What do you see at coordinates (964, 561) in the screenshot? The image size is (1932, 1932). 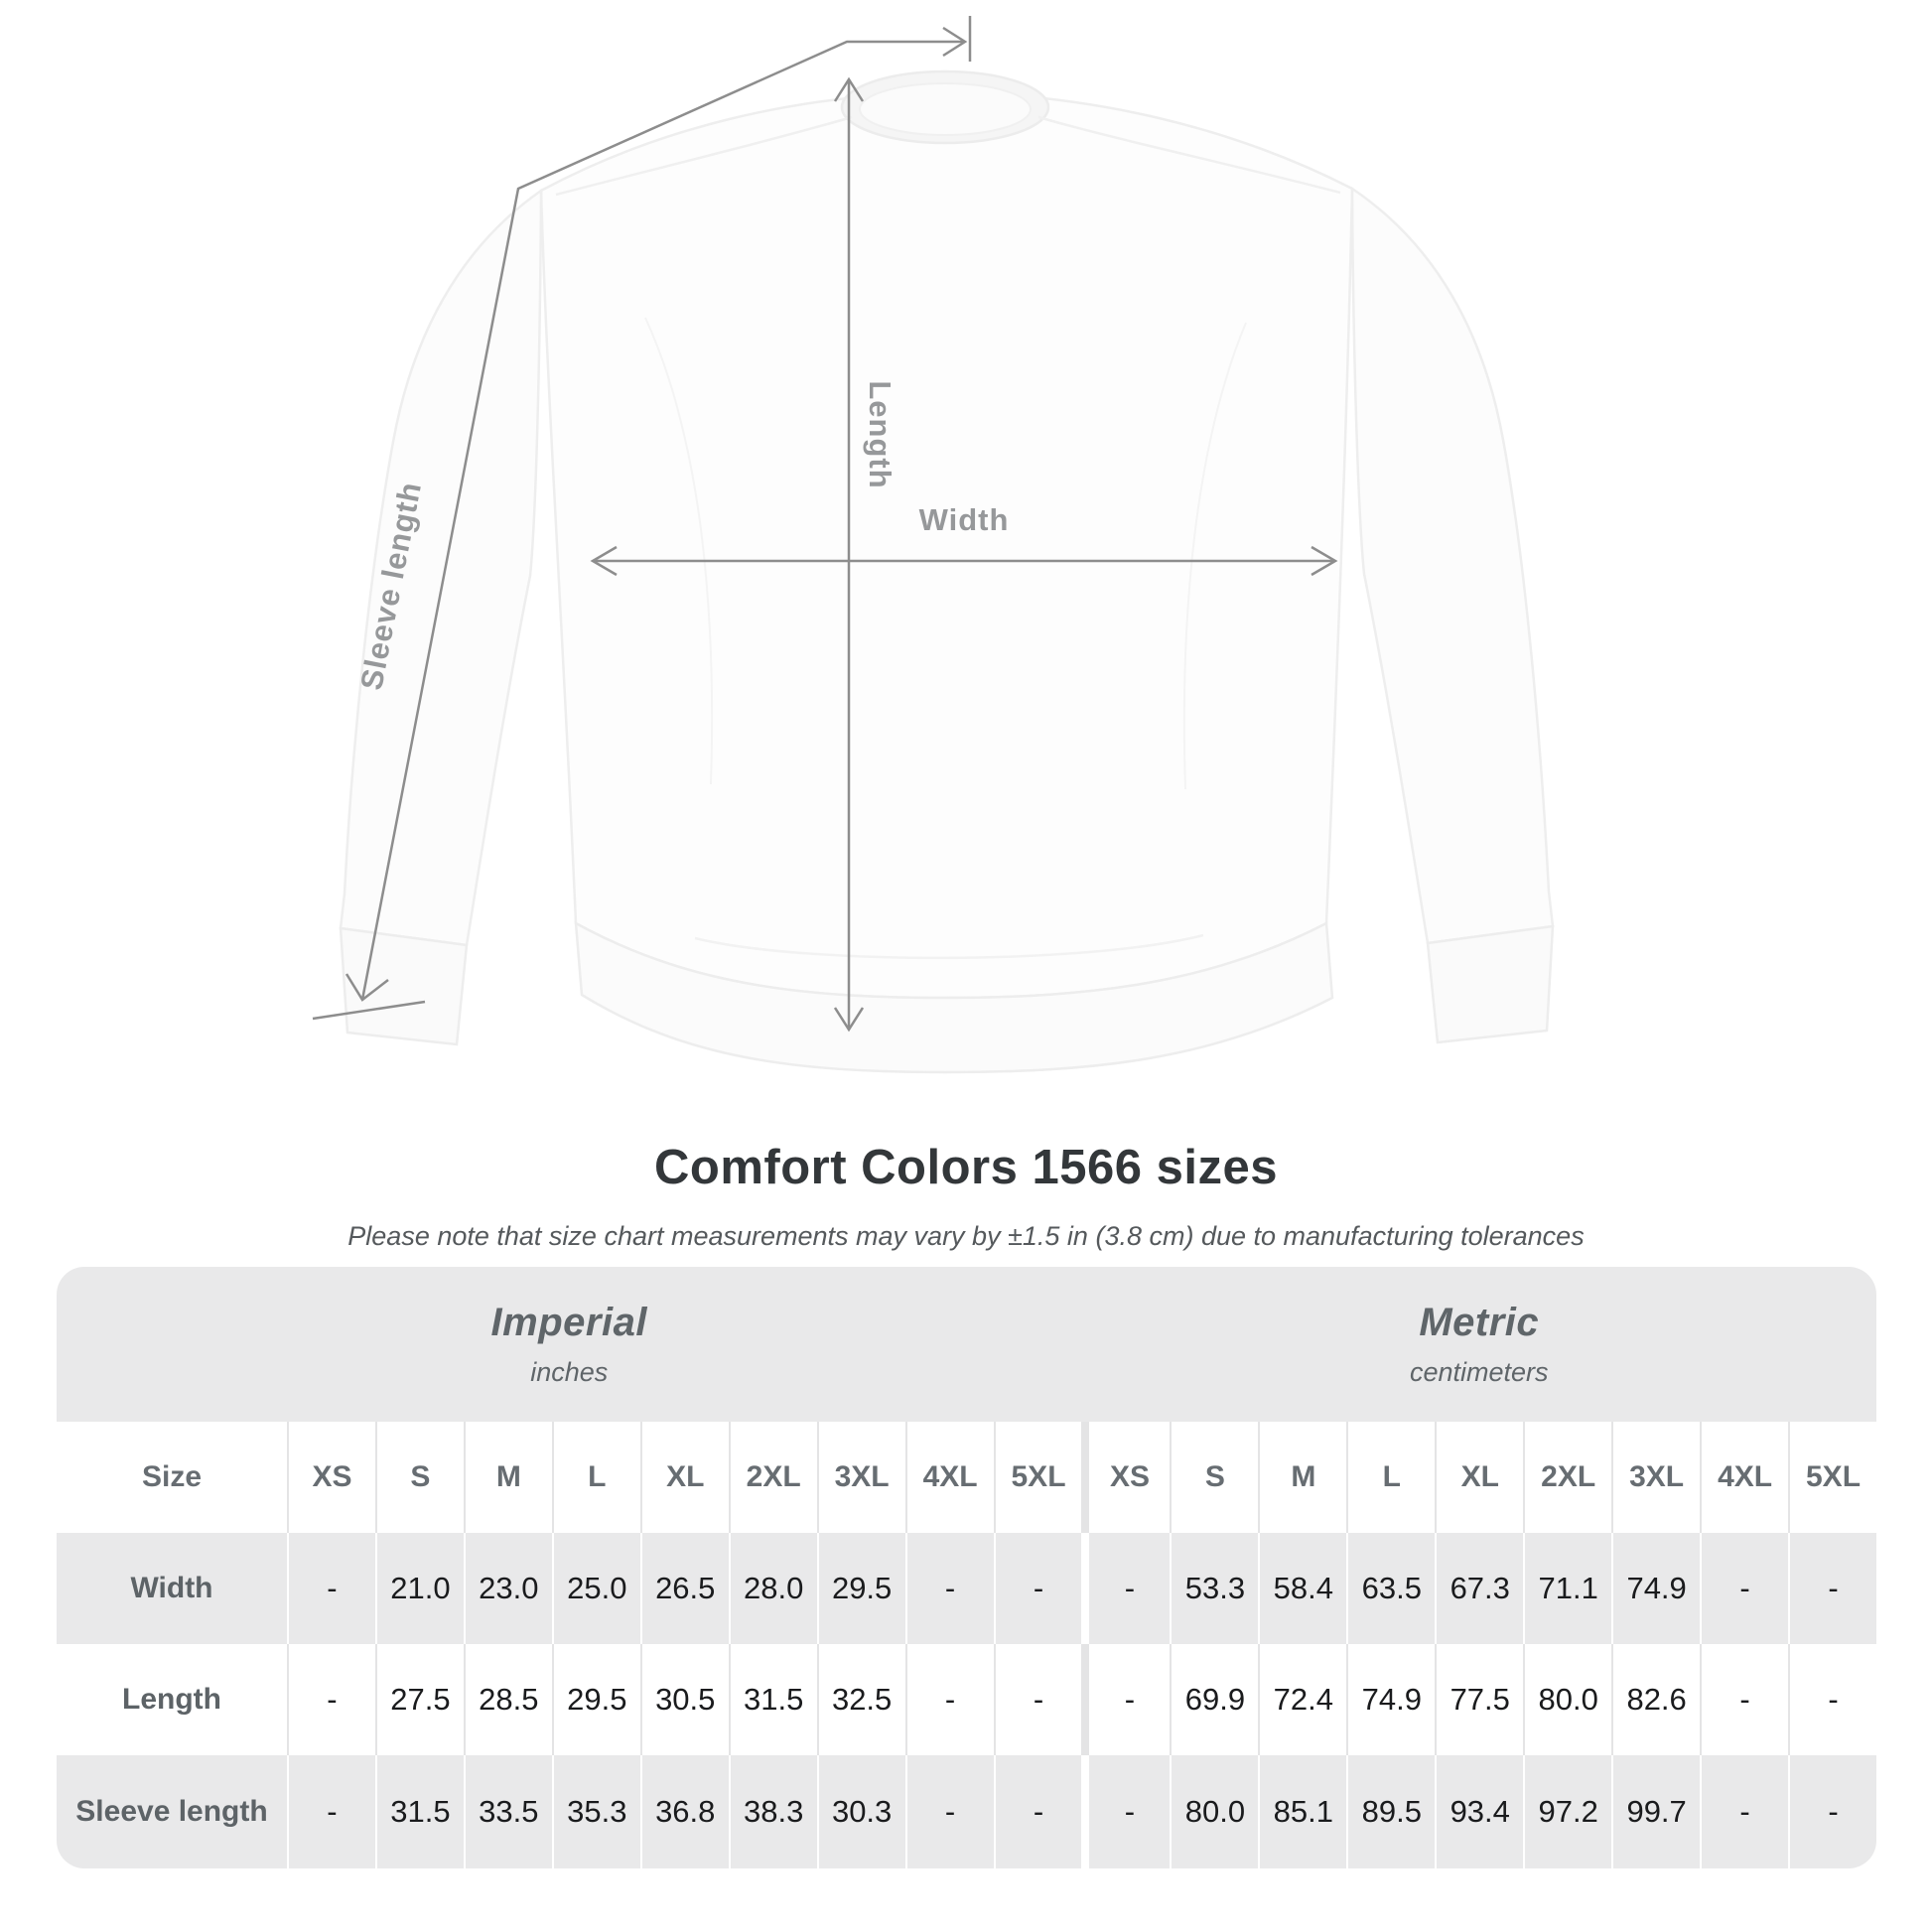 I see `width-arrow` at bounding box center [964, 561].